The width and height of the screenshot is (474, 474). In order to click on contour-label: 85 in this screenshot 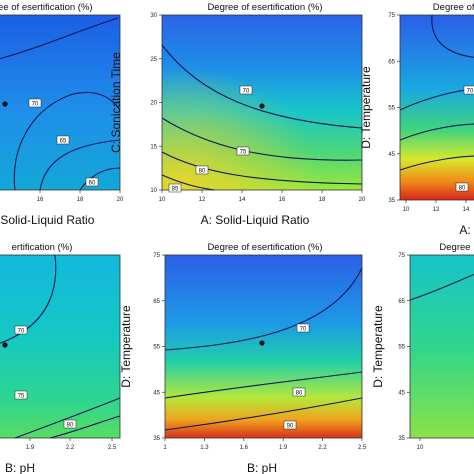, I will do `click(175, 190)`.